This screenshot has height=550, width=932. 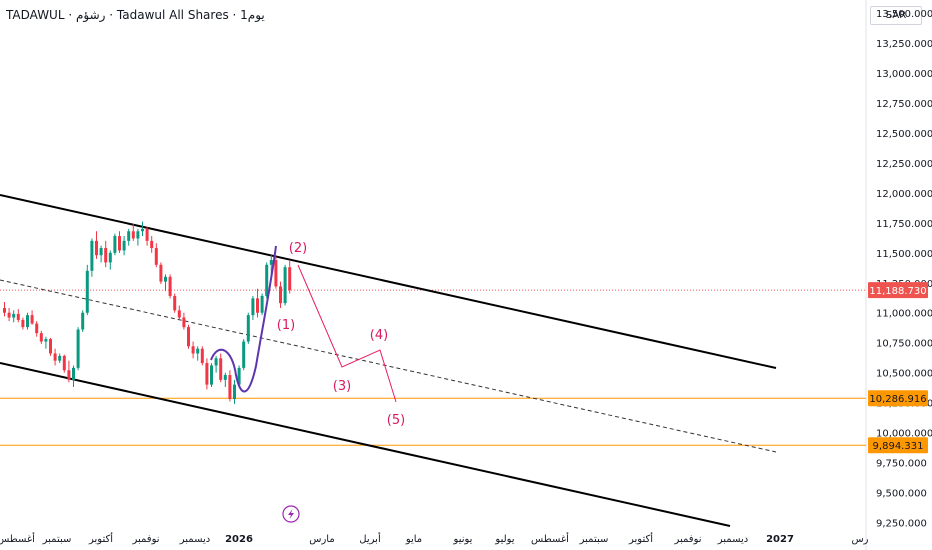 I want to click on x-tick-label: أبريل, so click(x=370, y=538).